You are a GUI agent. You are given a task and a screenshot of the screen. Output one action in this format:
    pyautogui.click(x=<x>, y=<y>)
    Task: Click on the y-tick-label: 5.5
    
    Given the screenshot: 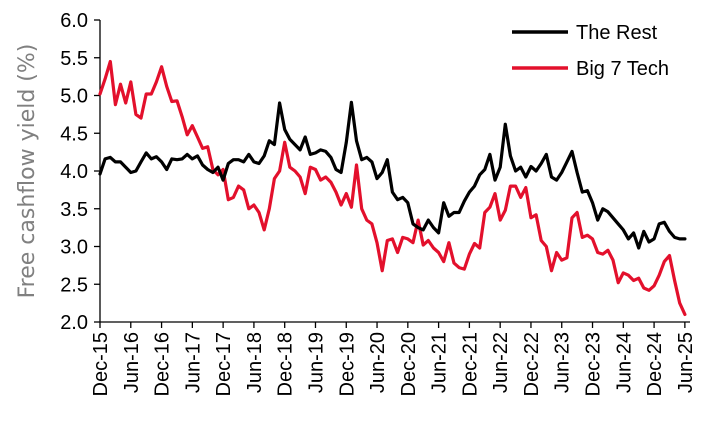 What is the action you would take?
    pyautogui.click(x=74, y=59)
    